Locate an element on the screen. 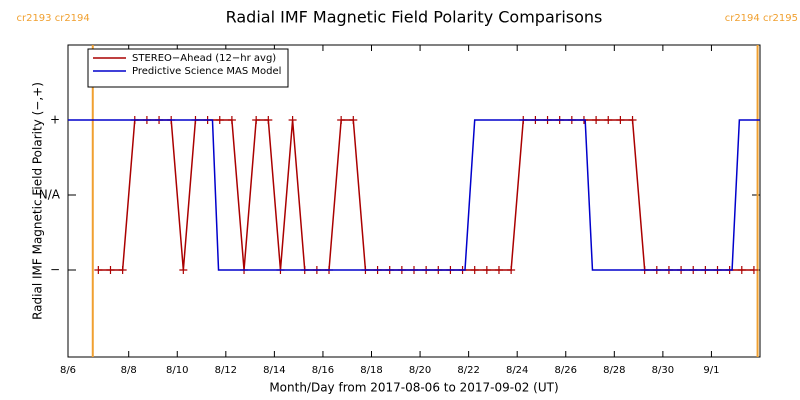 The width and height of the screenshot is (800, 400). legend-box is located at coordinates (188, 68).